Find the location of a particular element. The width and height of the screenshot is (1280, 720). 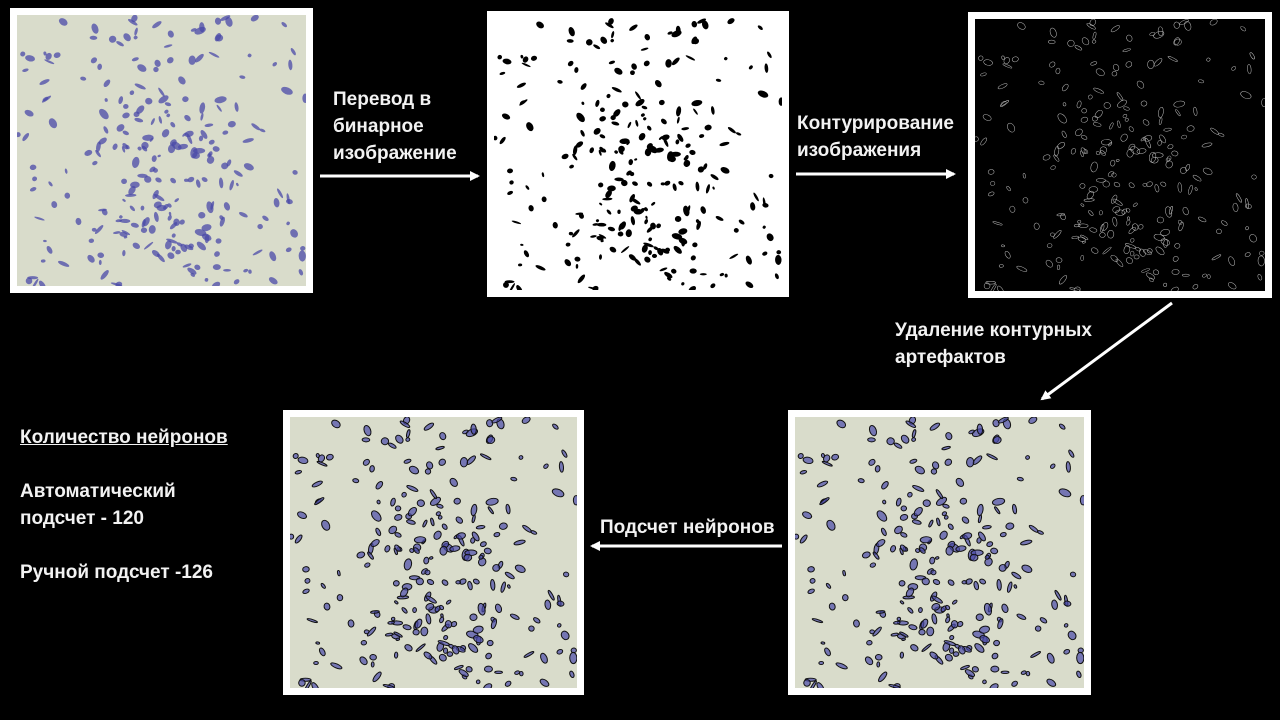

summary-title: Количество нейронов is located at coordinates (124, 437).